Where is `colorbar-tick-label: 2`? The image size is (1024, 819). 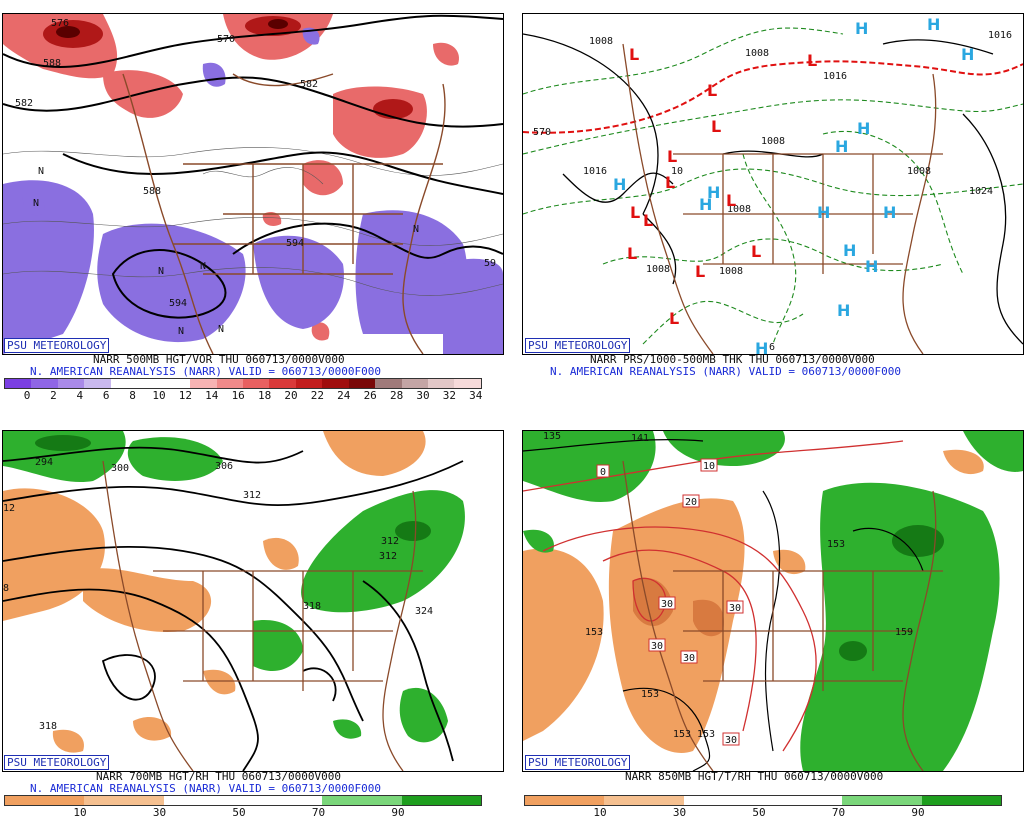 colorbar-tick-label: 2 is located at coordinates (53, 395).